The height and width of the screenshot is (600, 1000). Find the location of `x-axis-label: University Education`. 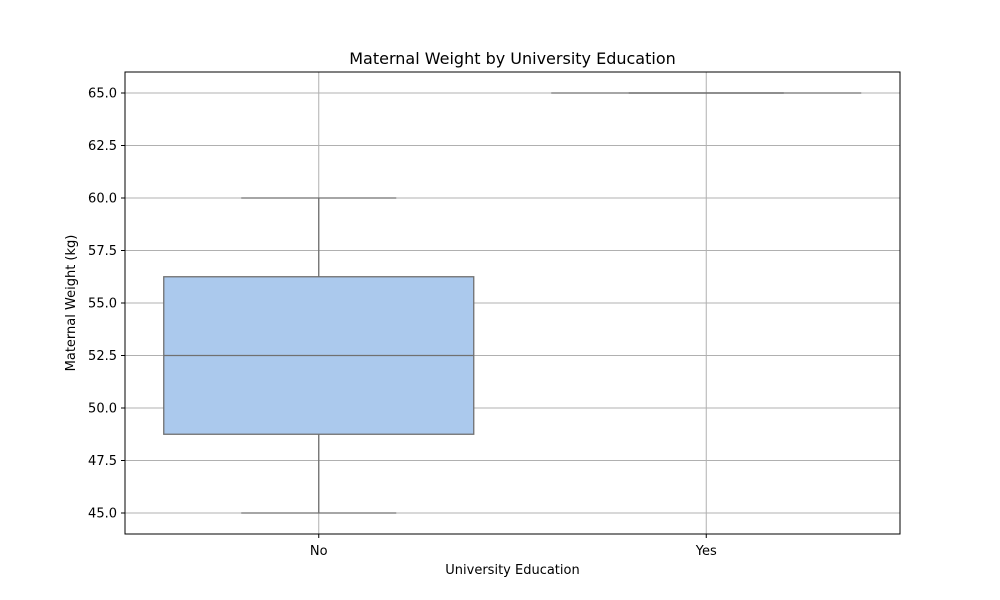

x-axis-label: University Education is located at coordinates (512, 570).